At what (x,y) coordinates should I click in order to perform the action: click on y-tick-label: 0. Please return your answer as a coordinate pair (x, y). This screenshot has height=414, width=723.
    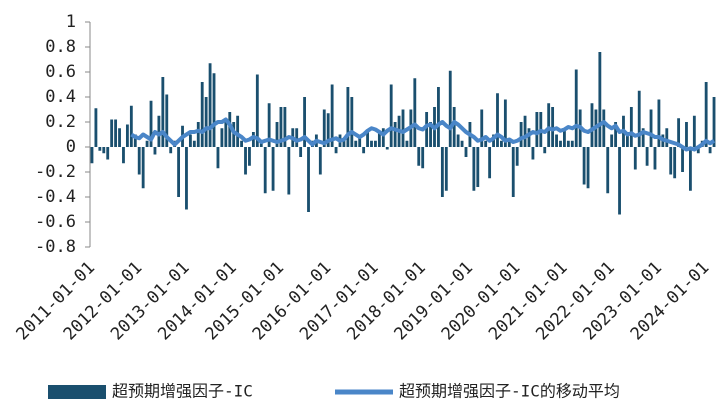
    Looking at the image, I should click on (71, 147).